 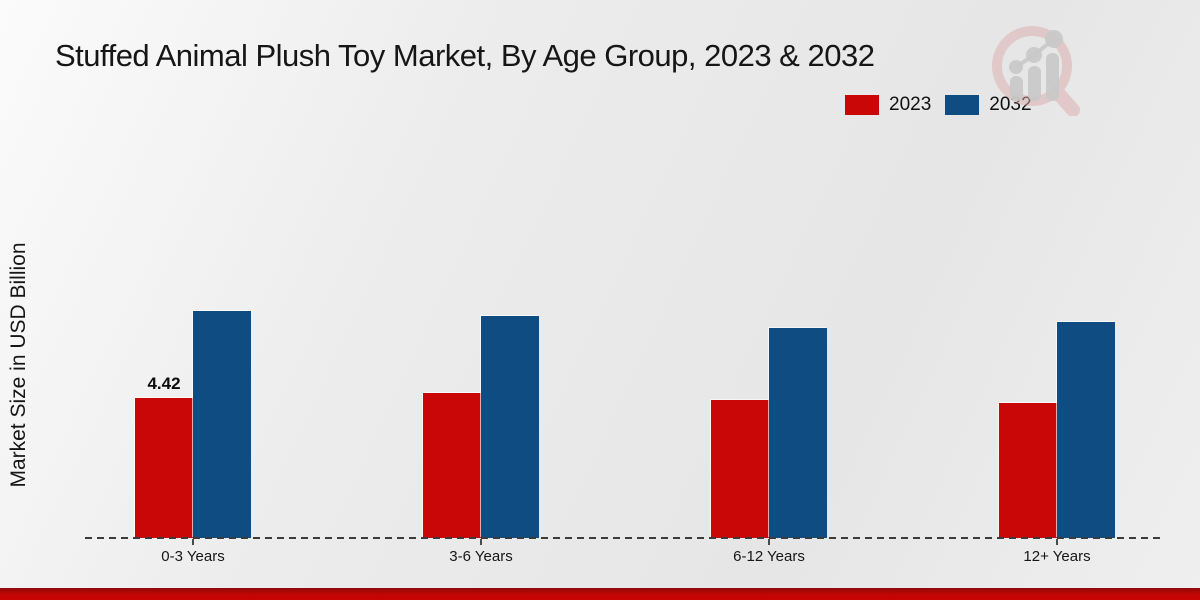 What do you see at coordinates (888, 105) in the screenshot?
I see `legend-item-2023: 2023` at bounding box center [888, 105].